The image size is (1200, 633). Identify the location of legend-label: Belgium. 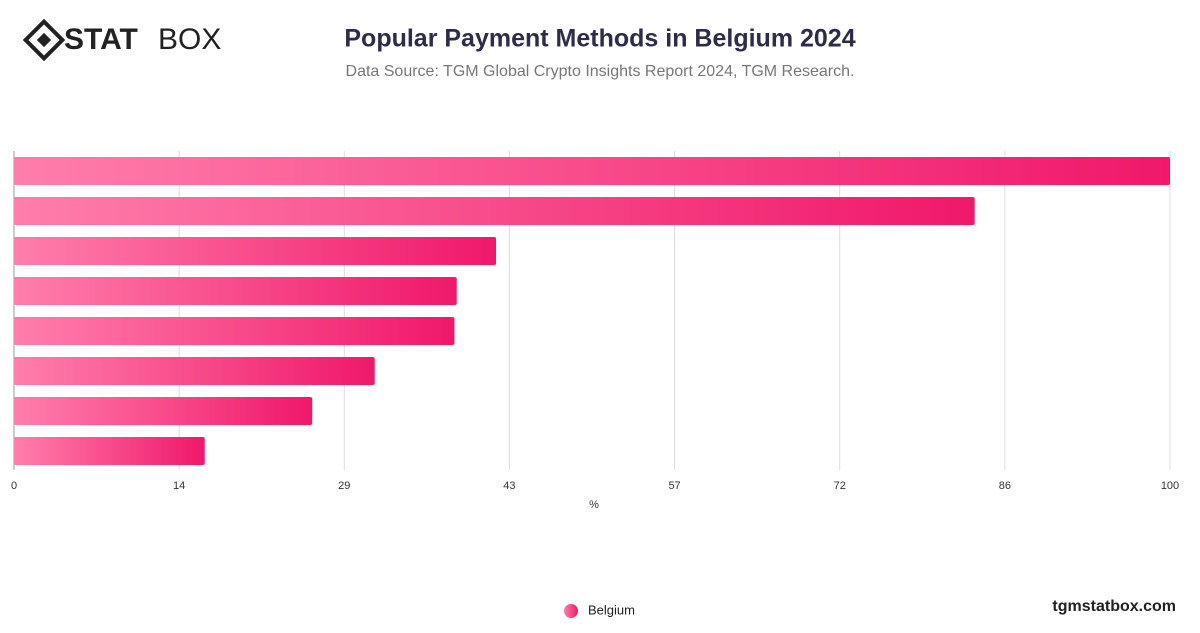
(611, 609).